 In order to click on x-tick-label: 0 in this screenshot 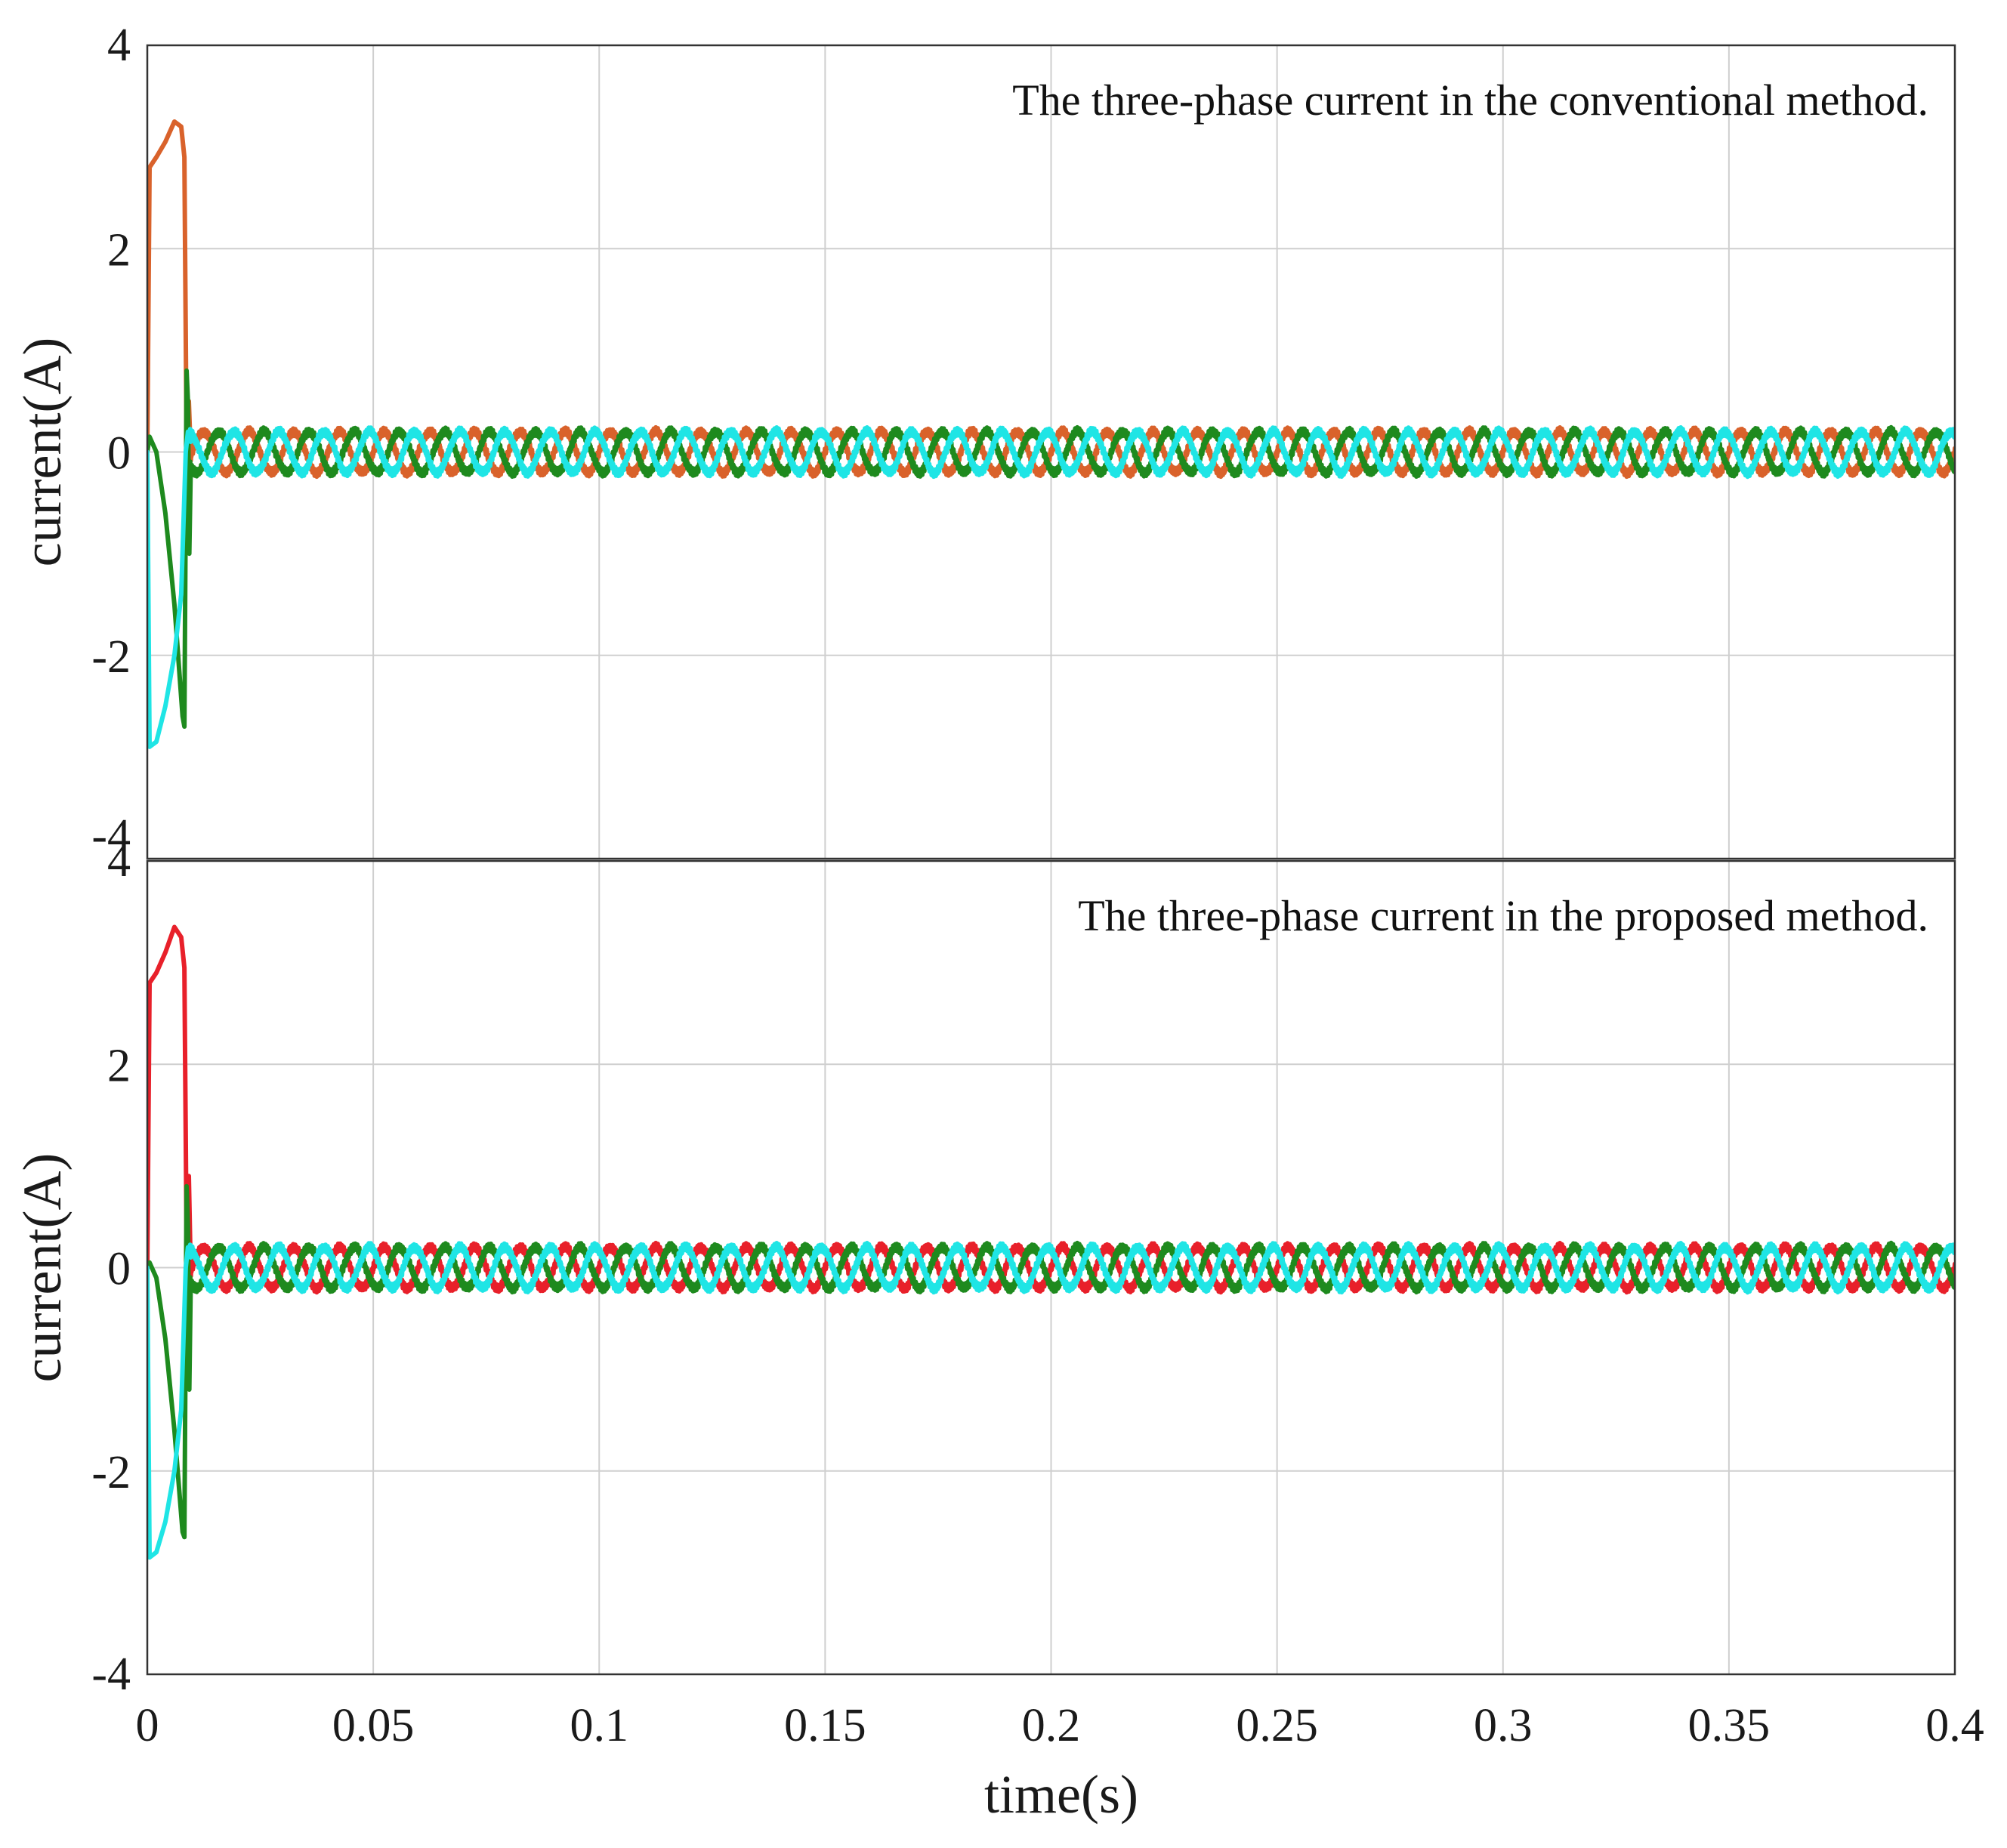, I will do `click(147, 1725)`.